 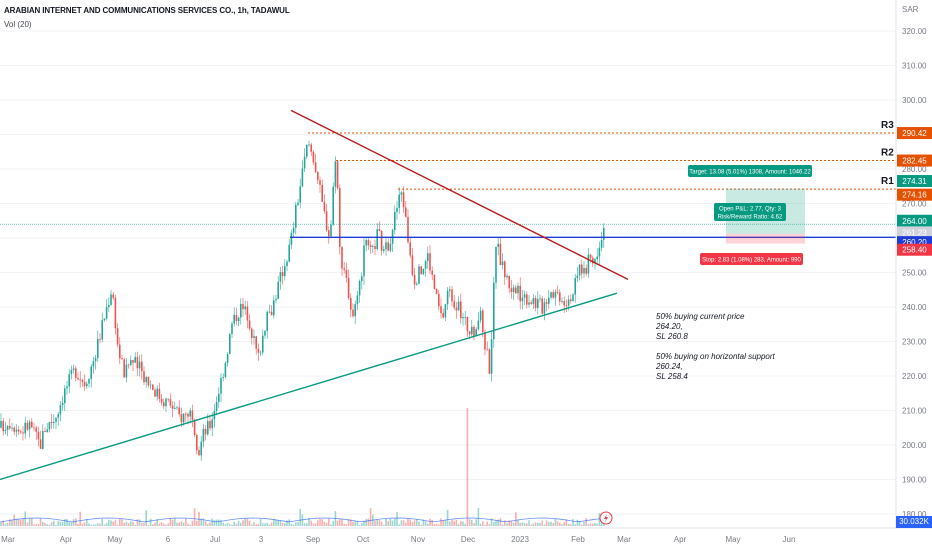 I want to click on volume-indicator-label: Vol (20), so click(x=18, y=24).